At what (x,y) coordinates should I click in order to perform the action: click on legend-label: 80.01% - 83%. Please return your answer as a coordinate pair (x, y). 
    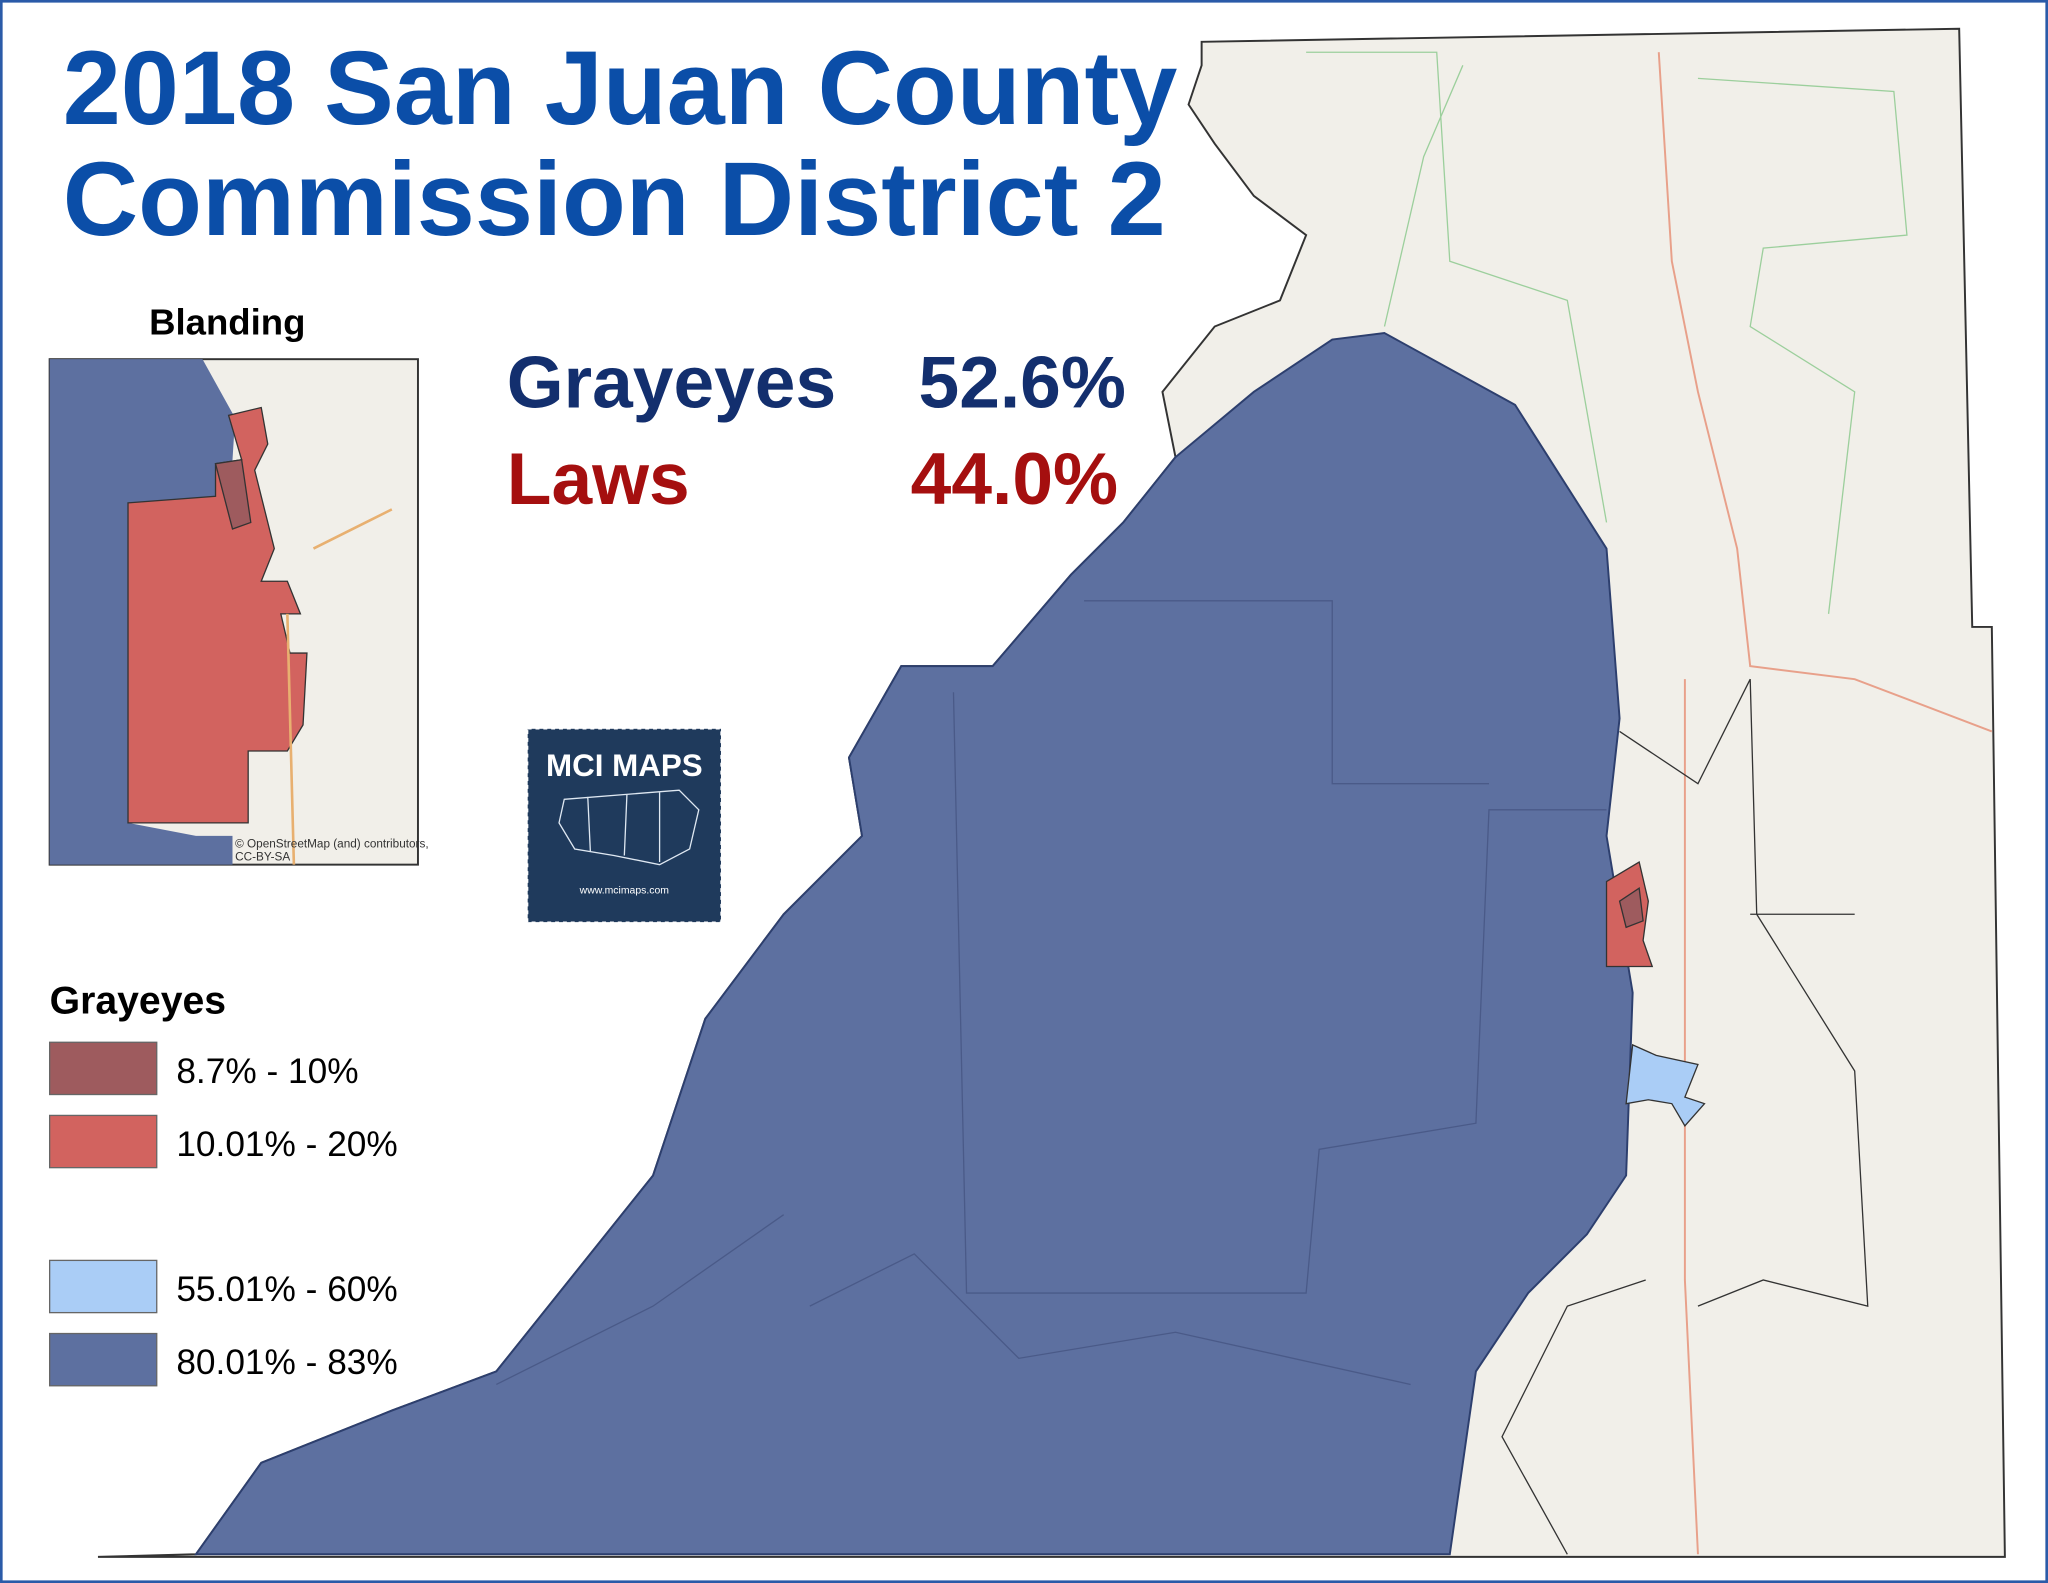
    Looking at the image, I should click on (286, 1362).